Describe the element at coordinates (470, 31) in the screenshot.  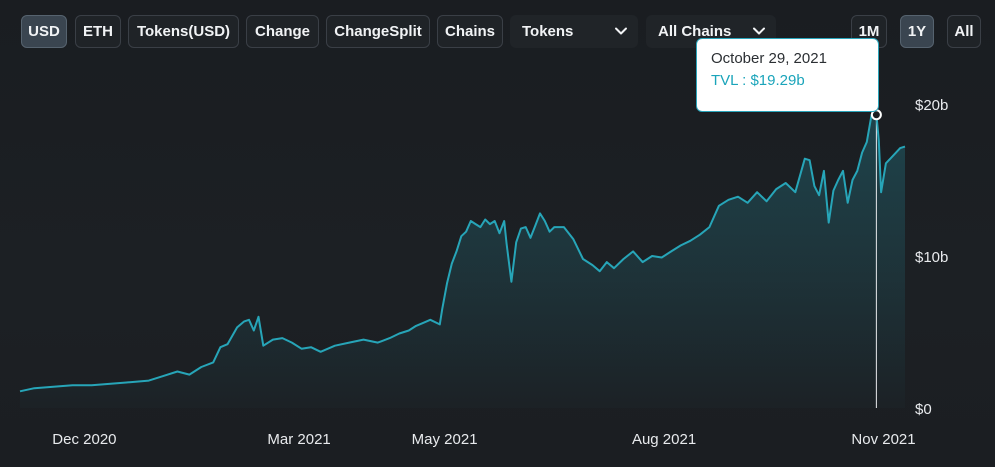
I see `chains-button: Chains` at that location.